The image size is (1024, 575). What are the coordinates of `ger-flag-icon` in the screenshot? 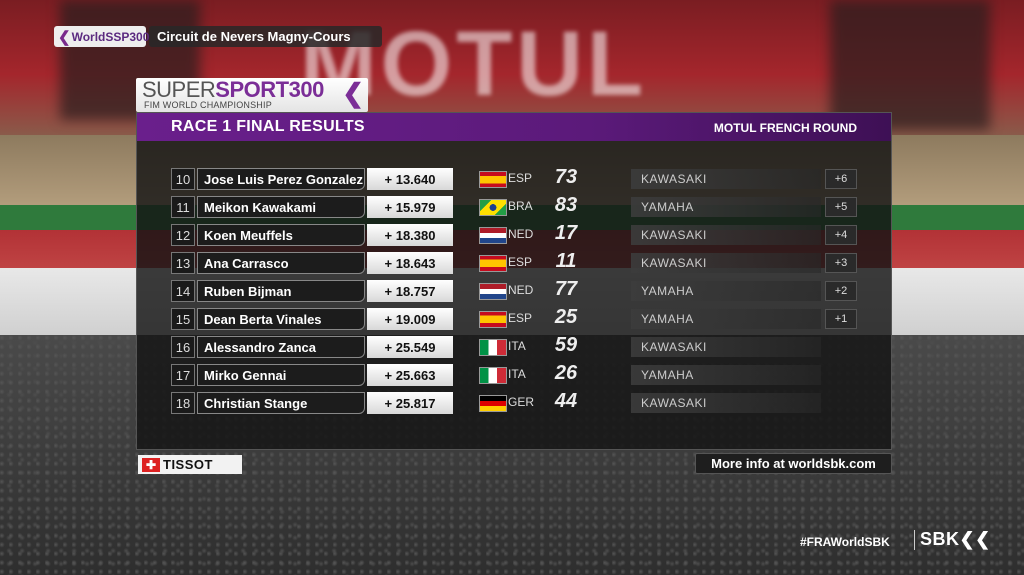 It's located at (493, 403).